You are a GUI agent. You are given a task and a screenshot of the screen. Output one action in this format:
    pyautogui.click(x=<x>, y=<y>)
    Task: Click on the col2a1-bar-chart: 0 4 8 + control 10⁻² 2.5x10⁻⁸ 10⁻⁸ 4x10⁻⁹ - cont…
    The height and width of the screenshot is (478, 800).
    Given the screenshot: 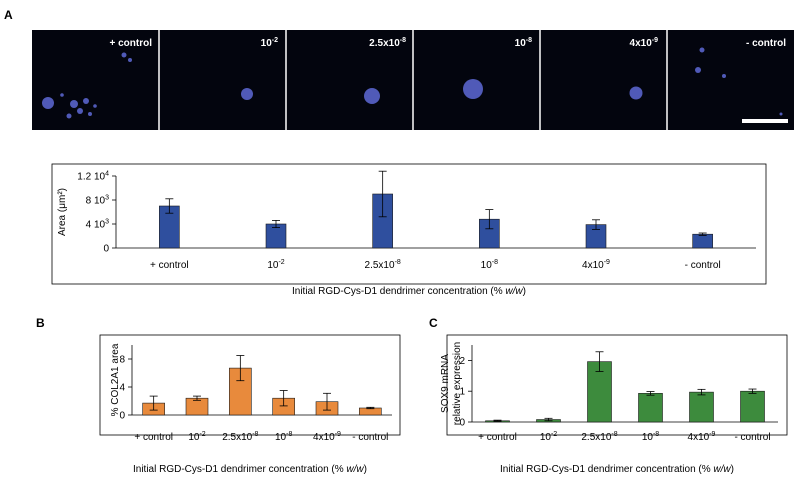 What is the action you would take?
    pyautogui.click(x=250, y=404)
    